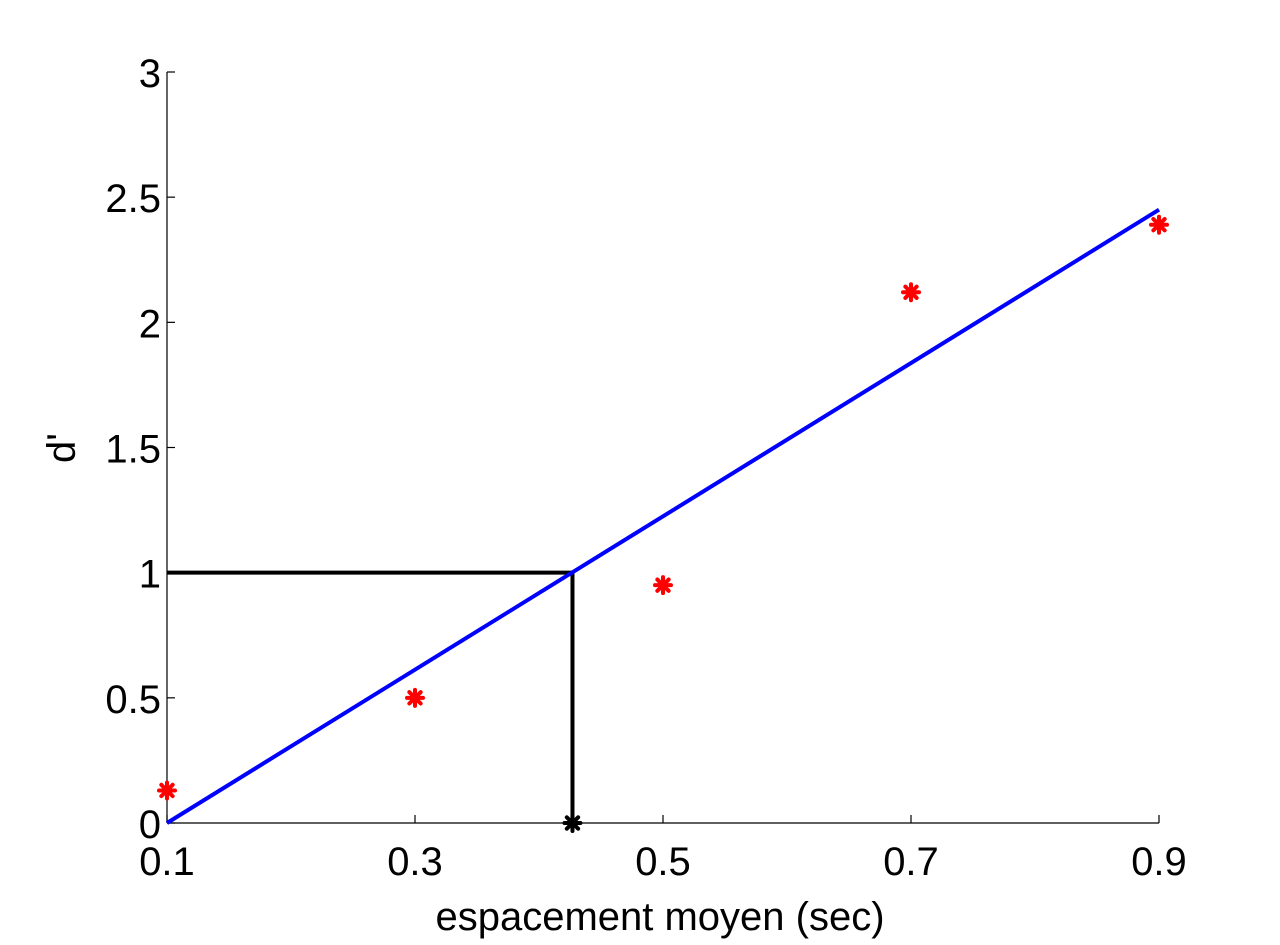 The image size is (1280, 945). What do you see at coordinates (150, 825) in the screenshot?
I see `y-tick-label: 0` at bounding box center [150, 825].